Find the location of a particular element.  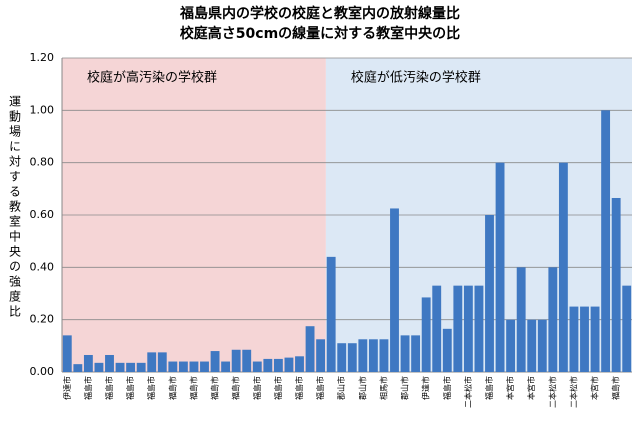

y-tick-label: 0.00 is located at coordinates (42, 371).